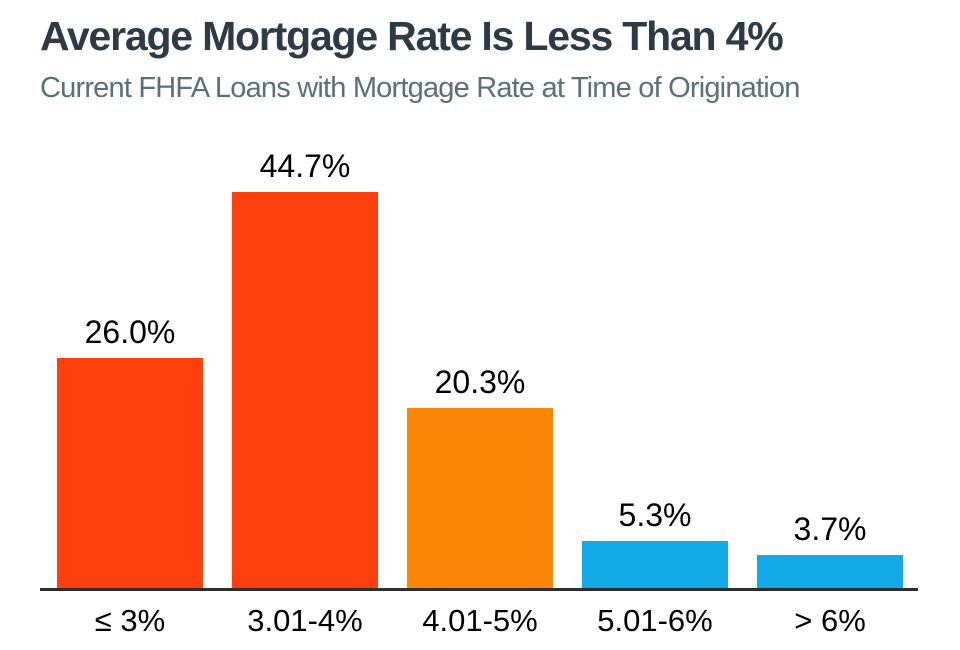  Describe the element at coordinates (830, 620) in the screenshot. I see `x-axis-tick-label: > 6%` at that location.